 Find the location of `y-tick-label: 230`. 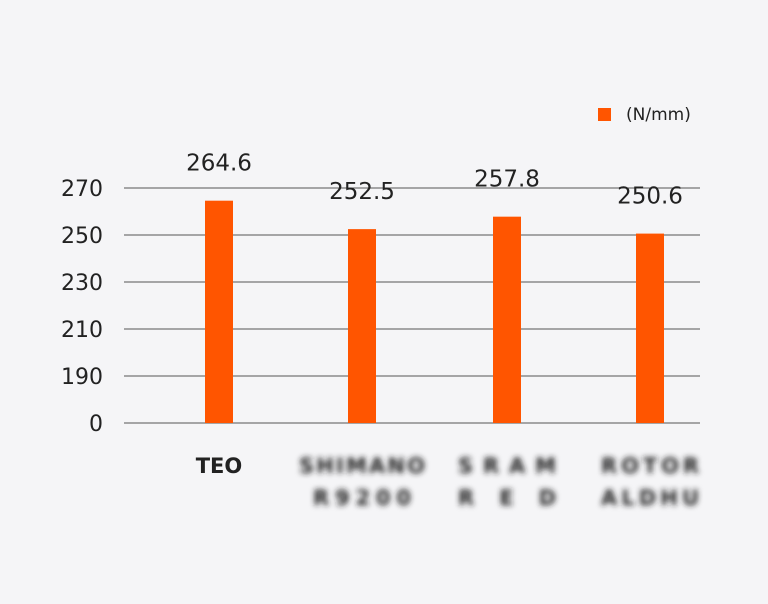

y-tick-label: 230 is located at coordinates (82, 283).